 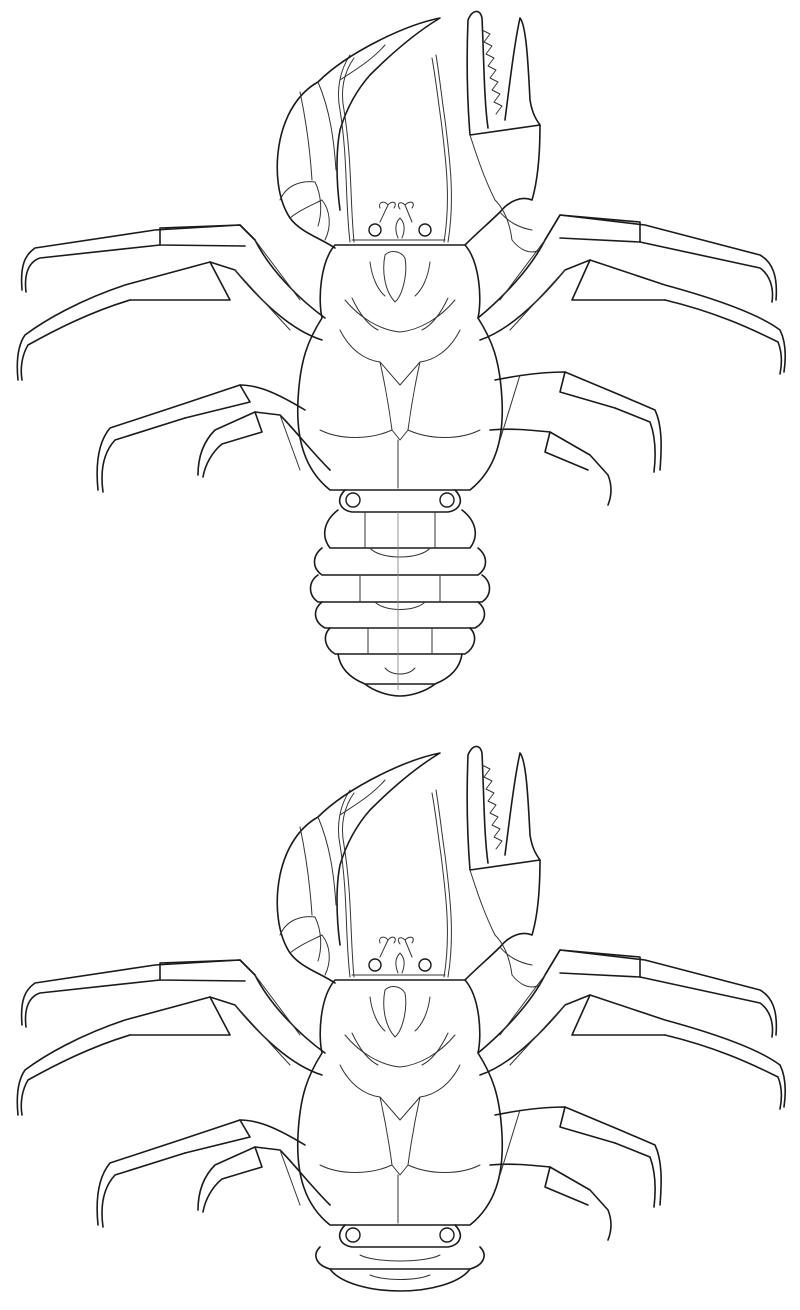 What do you see at coordinates (400, 1258) in the screenshot?
I see `specimen-bottom-abdomen` at bounding box center [400, 1258].